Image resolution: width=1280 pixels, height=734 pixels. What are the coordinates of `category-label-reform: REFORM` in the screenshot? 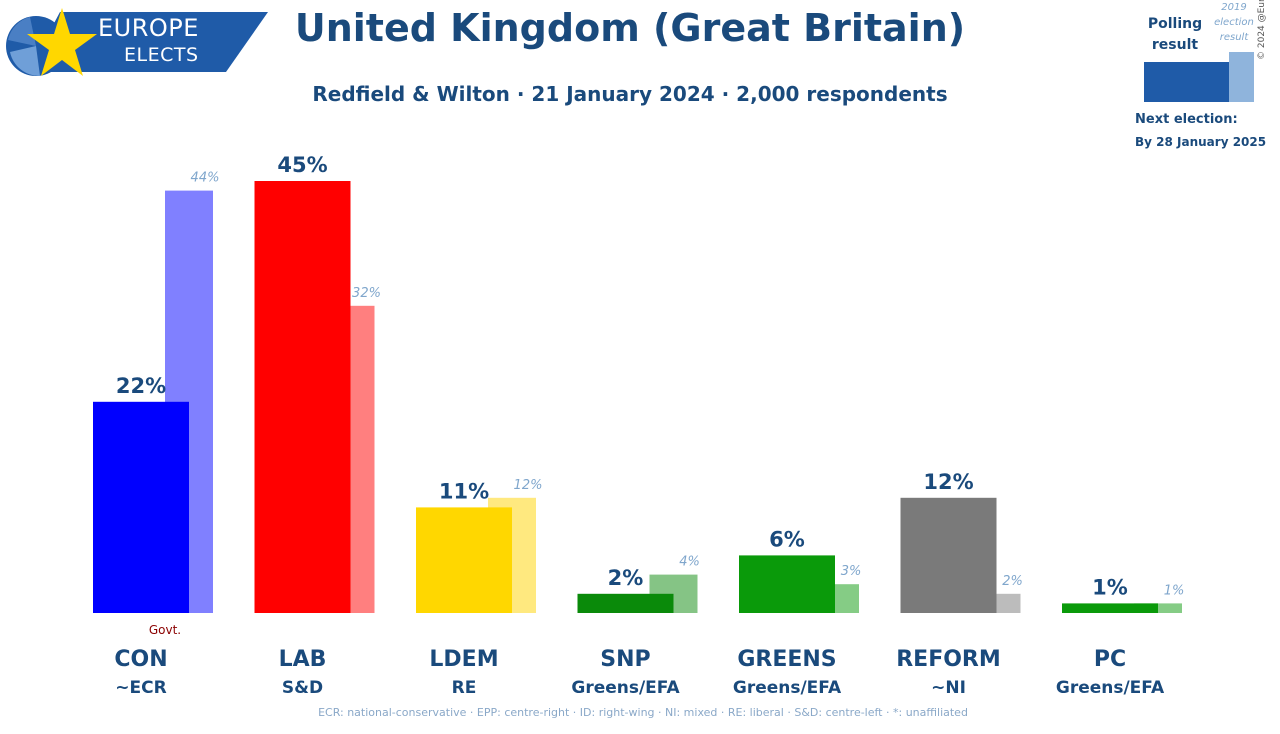 It's located at (948, 659).